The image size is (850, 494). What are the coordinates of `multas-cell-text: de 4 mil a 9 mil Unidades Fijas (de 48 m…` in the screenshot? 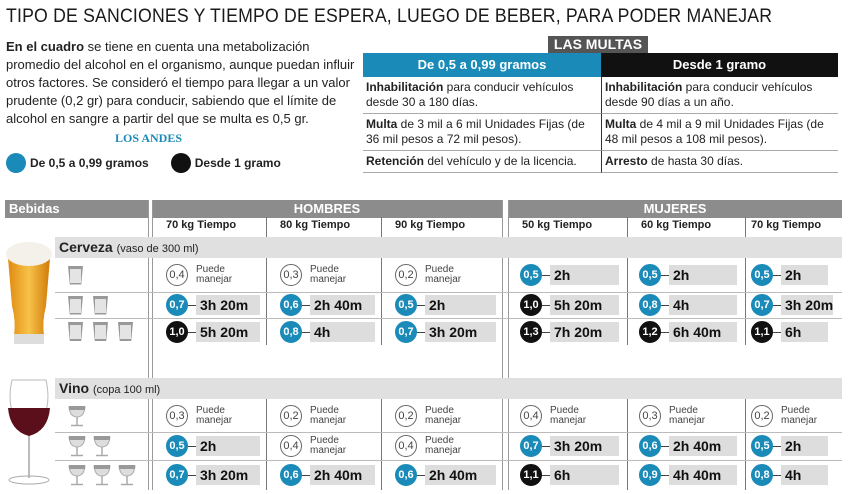 It's located at (714, 131).